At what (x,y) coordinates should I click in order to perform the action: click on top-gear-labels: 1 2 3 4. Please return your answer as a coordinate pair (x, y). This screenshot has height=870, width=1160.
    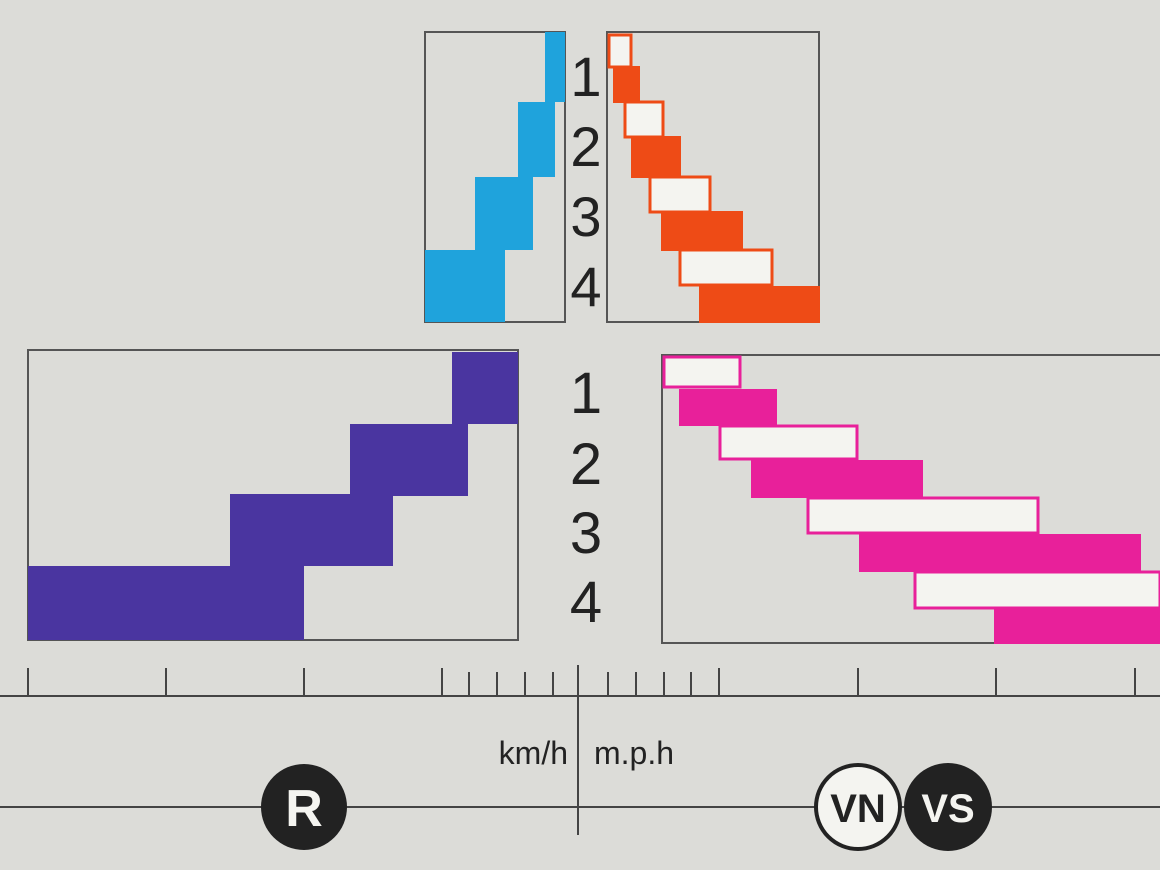
    Looking at the image, I should click on (585, 181).